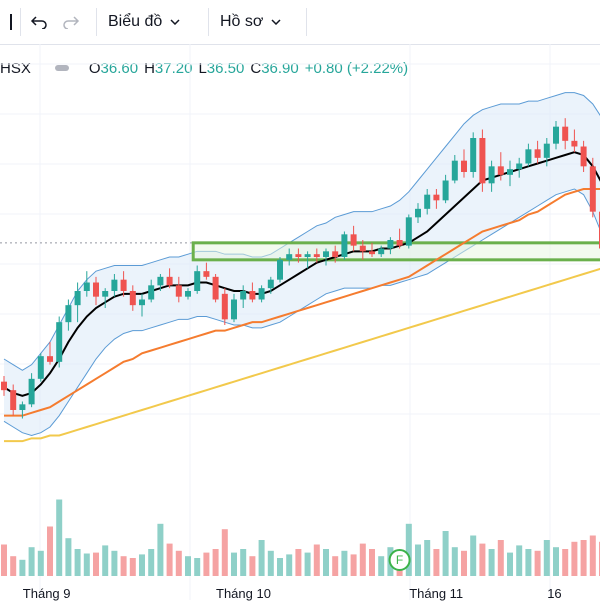 The width and height of the screenshot is (600, 601). I want to click on low-key: L, so click(202, 68).